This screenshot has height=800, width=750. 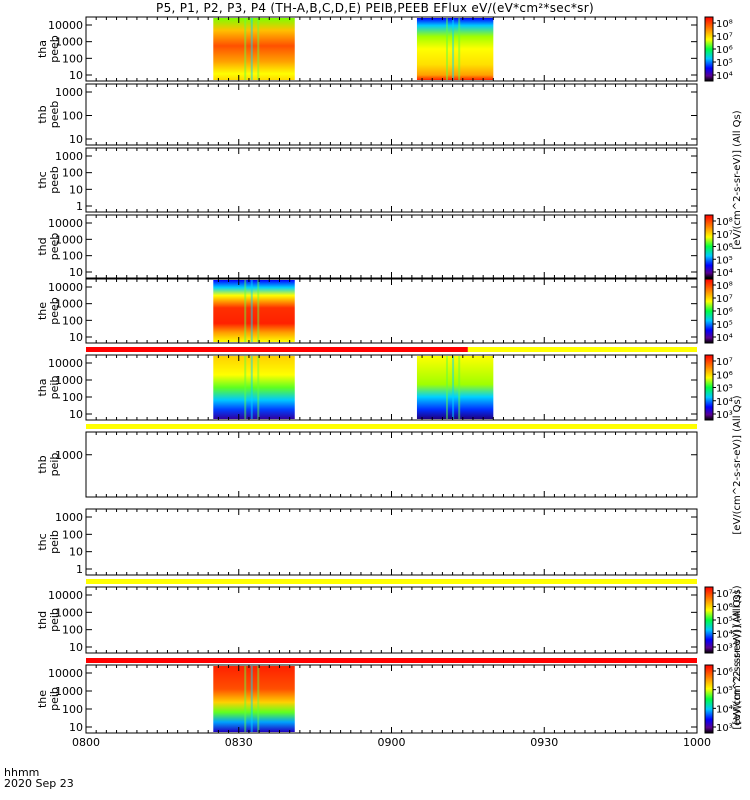 What do you see at coordinates (392, 742) in the screenshot?
I see `x-tick-label: 0900` at bounding box center [392, 742].